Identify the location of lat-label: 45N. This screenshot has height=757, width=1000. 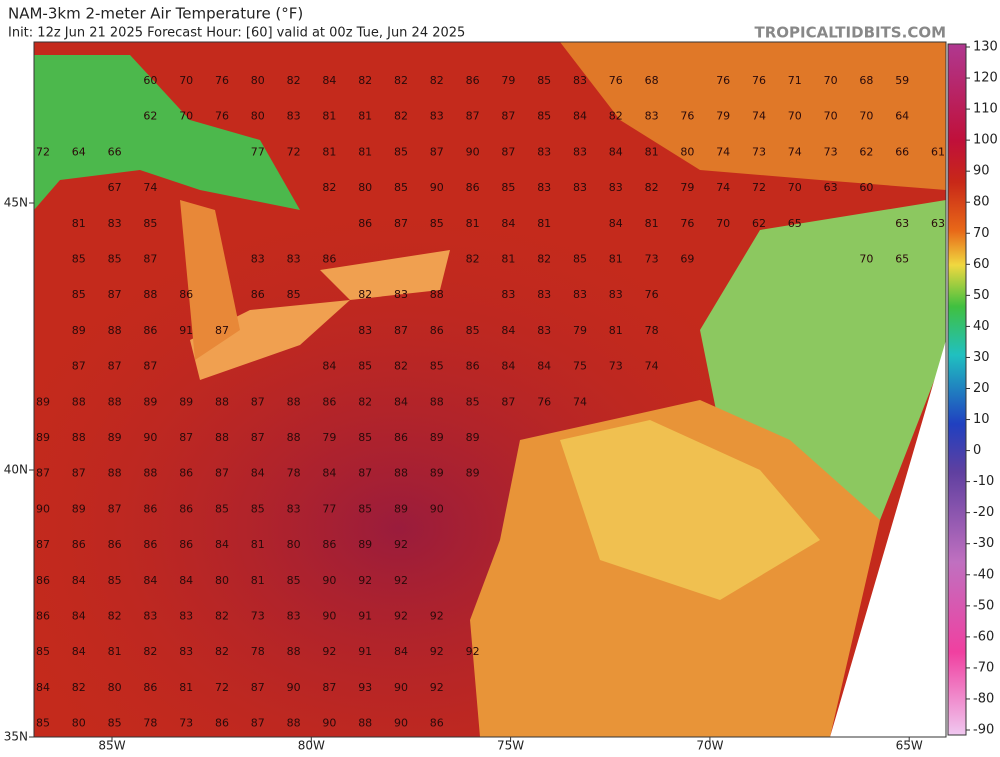
(16, 203).